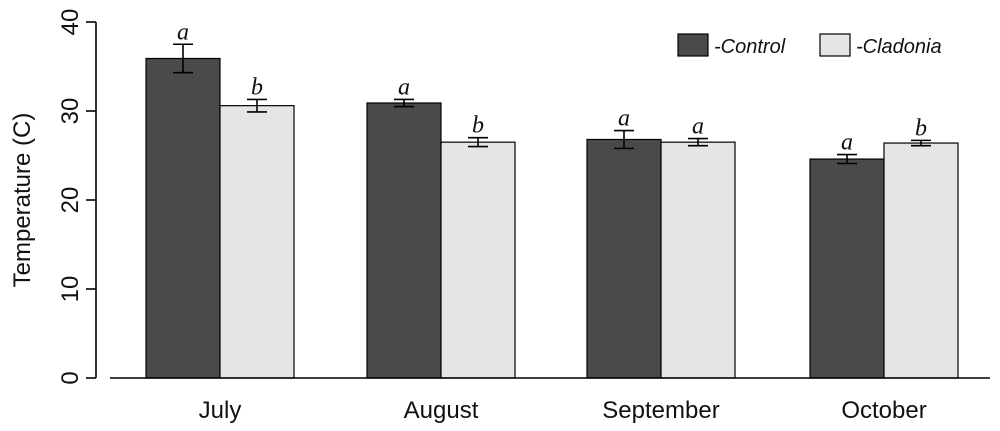 This screenshot has width=1000, height=431. What do you see at coordinates (70, 377) in the screenshot?
I see `y-tick-label: 0` at bounding box center [70, 377].